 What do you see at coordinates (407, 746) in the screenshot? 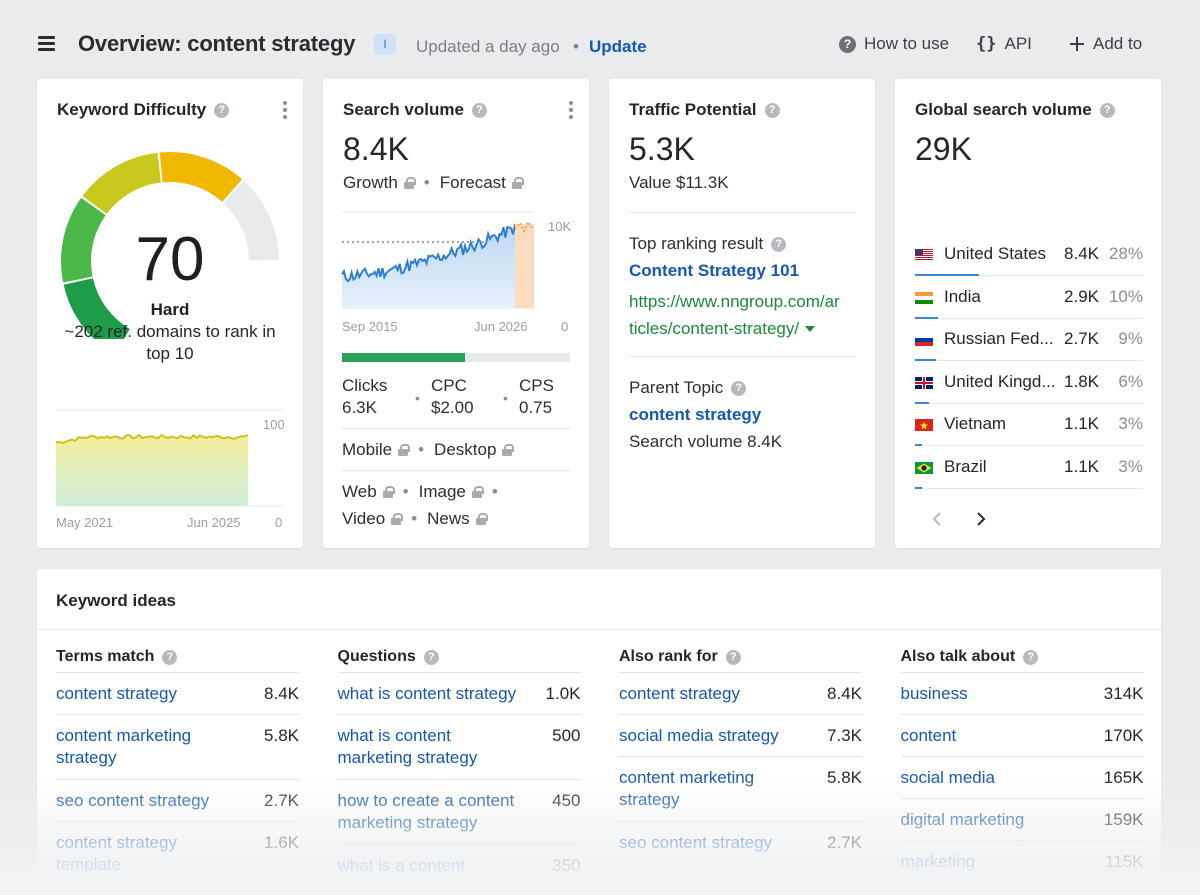
I see `keyword-link: what is content marketing strategy` at bounding box center [407, 746].